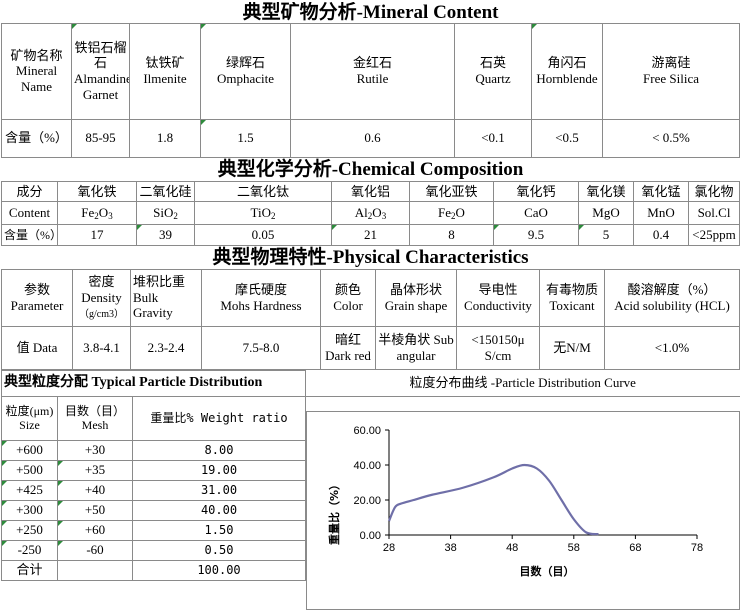 The width and height of the screenshot is (740, 613). Describe the element at coordinates (451, 213) in the screenshot. I see `chemical-formula: Fe2O` at that location.